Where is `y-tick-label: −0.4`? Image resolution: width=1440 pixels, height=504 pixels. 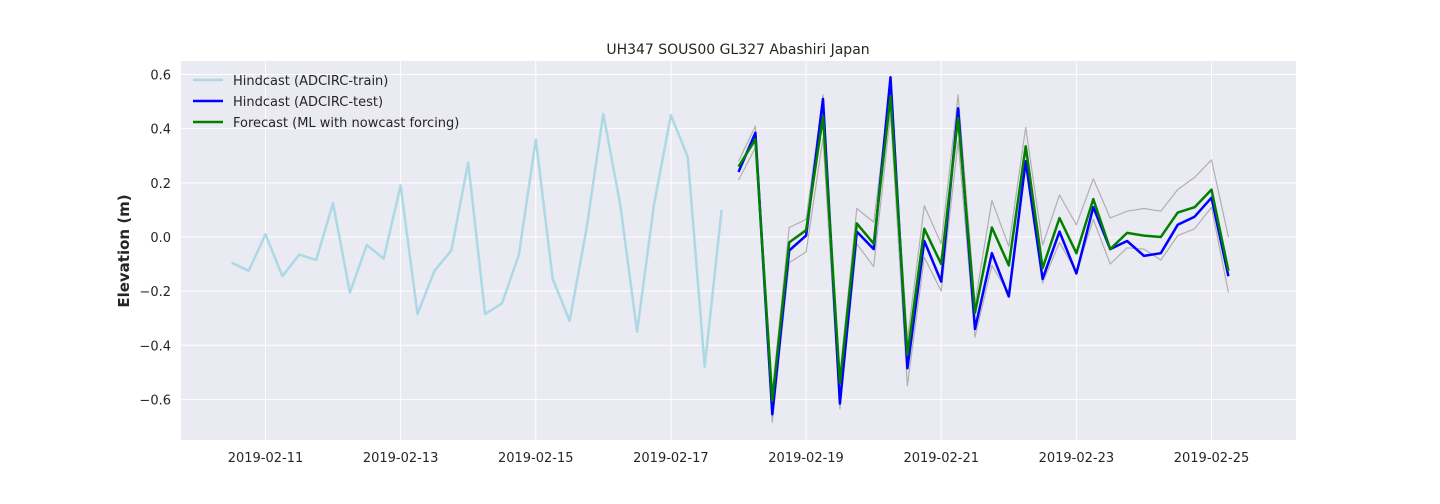 y-tick-label: −0.4 is located at coordinates (155, 346).